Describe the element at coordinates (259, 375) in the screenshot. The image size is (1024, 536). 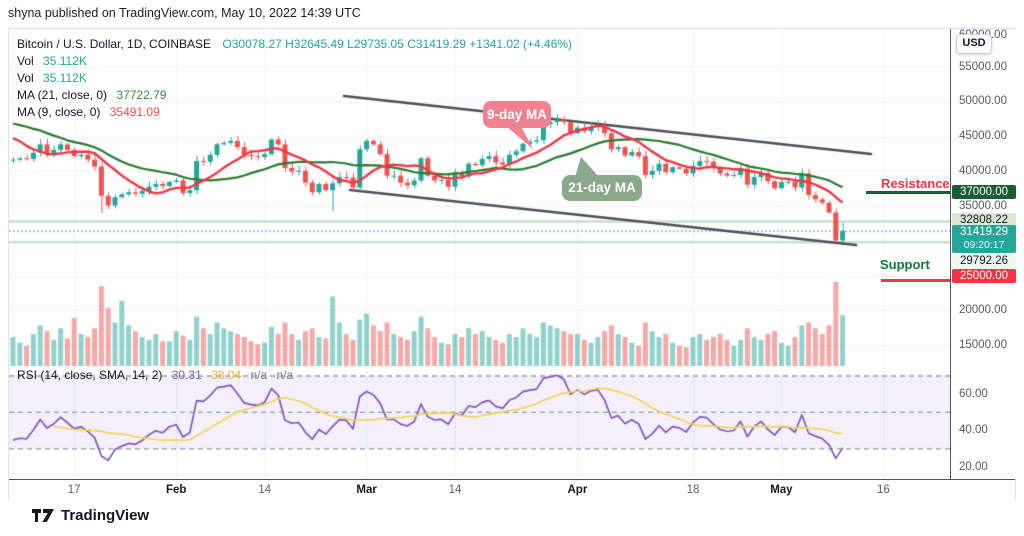
I see `rsi-na1: n/a` at that location.